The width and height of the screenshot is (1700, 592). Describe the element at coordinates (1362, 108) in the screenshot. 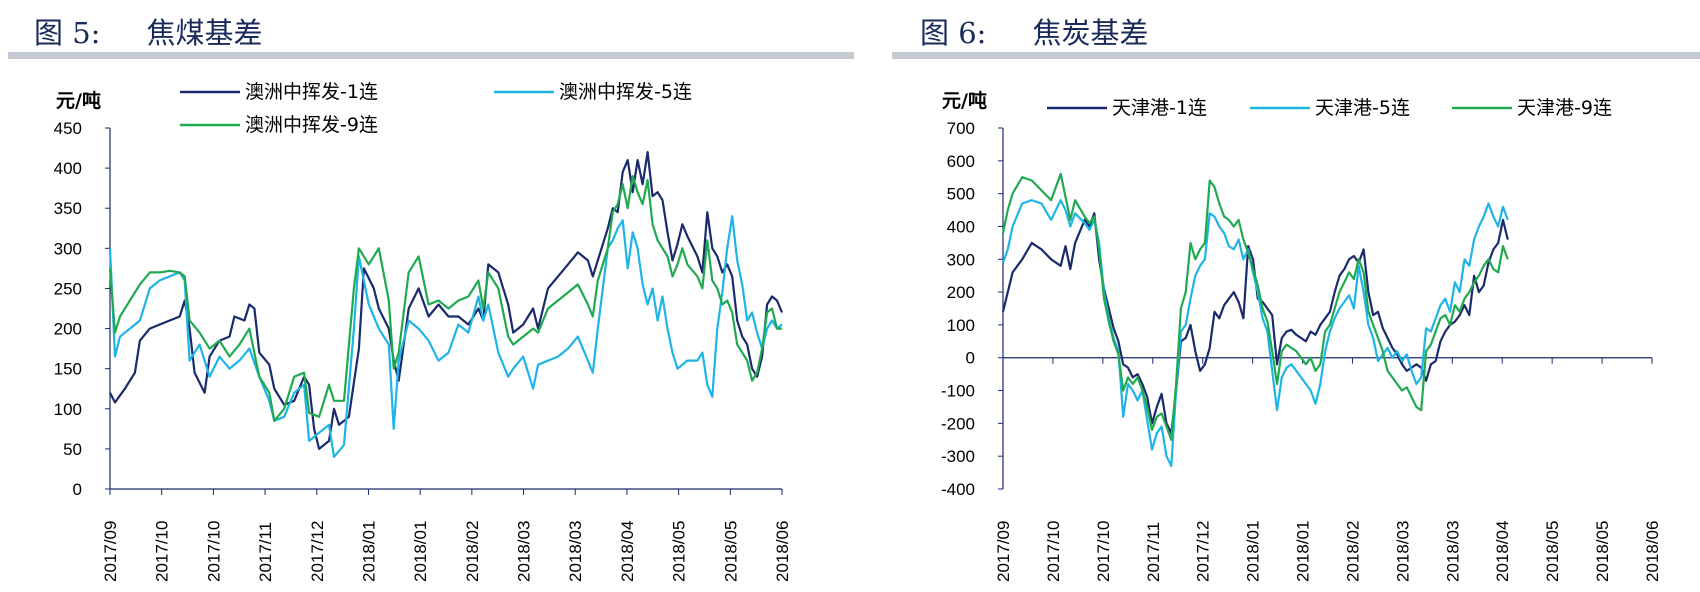

I see `legend-label: 天津港-5连` at that location.